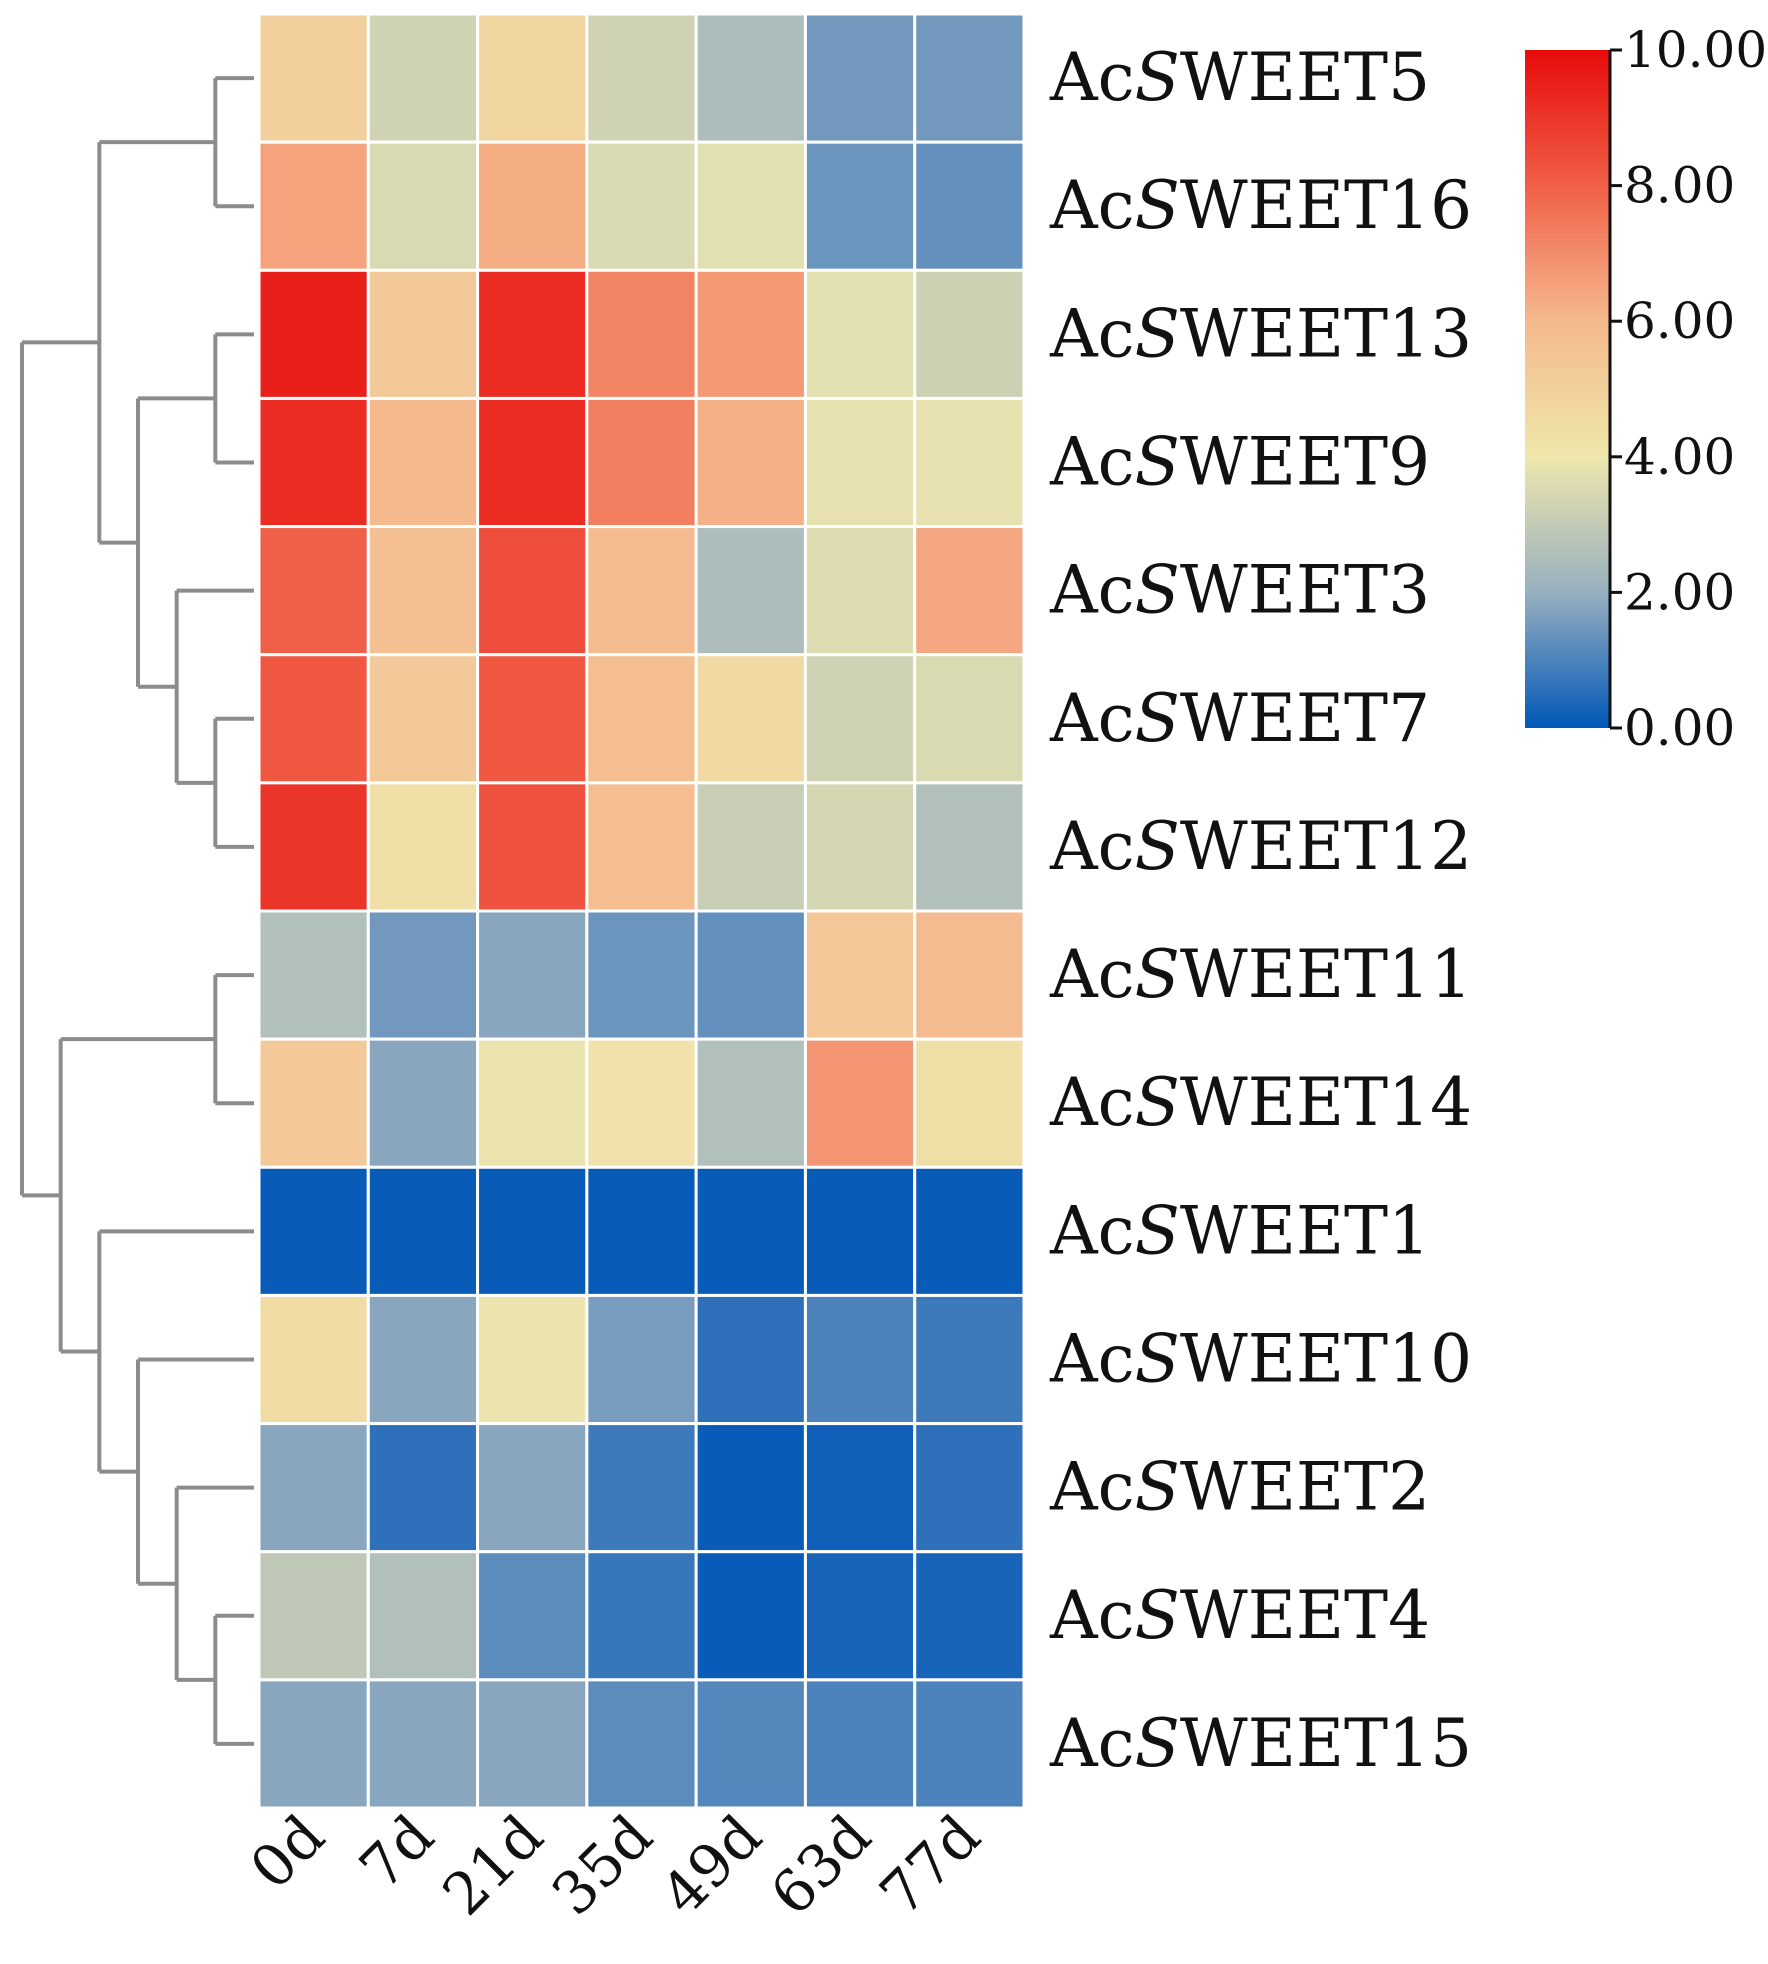 This screenshot has height=1964, width=1768. Describe the element at coordinates (1567, 389) in the screenshot. I see `colorbar-bar` at that location.